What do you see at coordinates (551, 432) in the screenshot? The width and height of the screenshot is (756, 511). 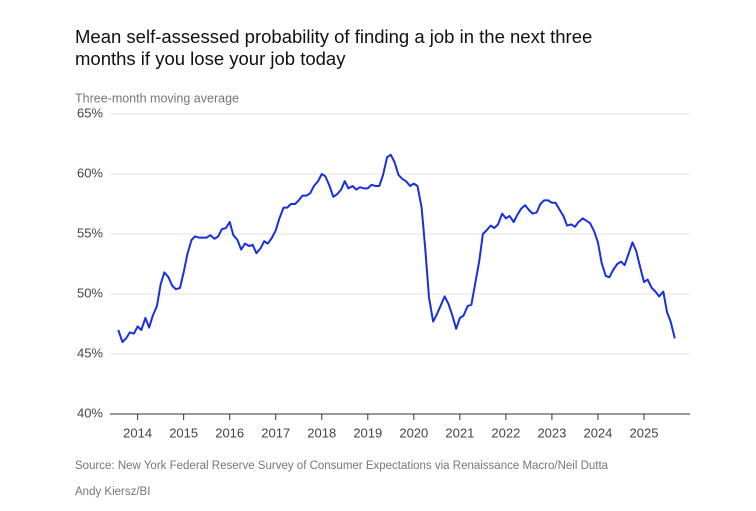 I see `x-tick-label: 2023` at bounding box center [551, 432].